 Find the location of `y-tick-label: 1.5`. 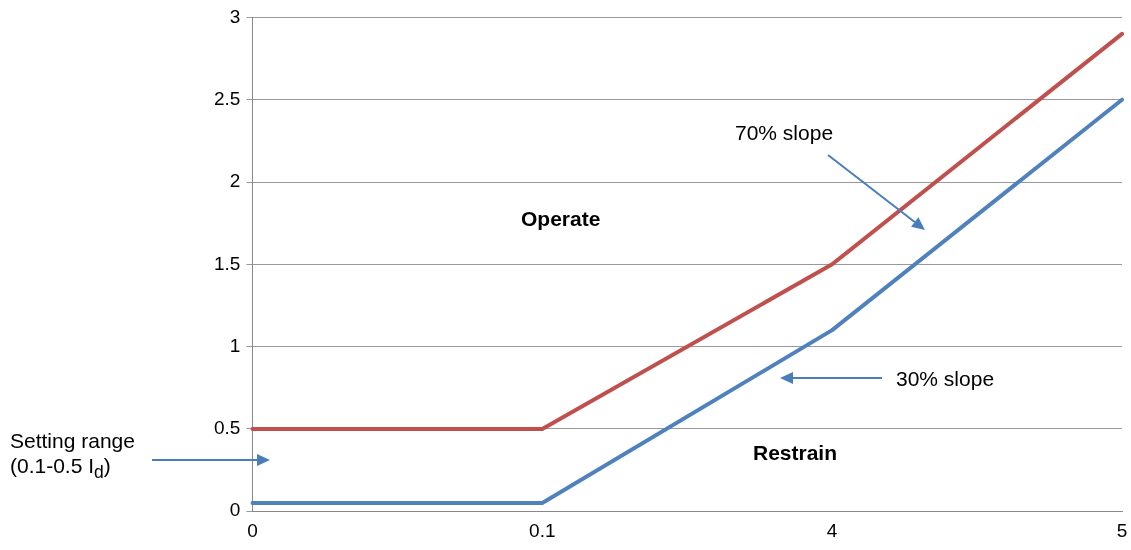

y-tick-label: 1.5 is located at coordinates (227, 263).